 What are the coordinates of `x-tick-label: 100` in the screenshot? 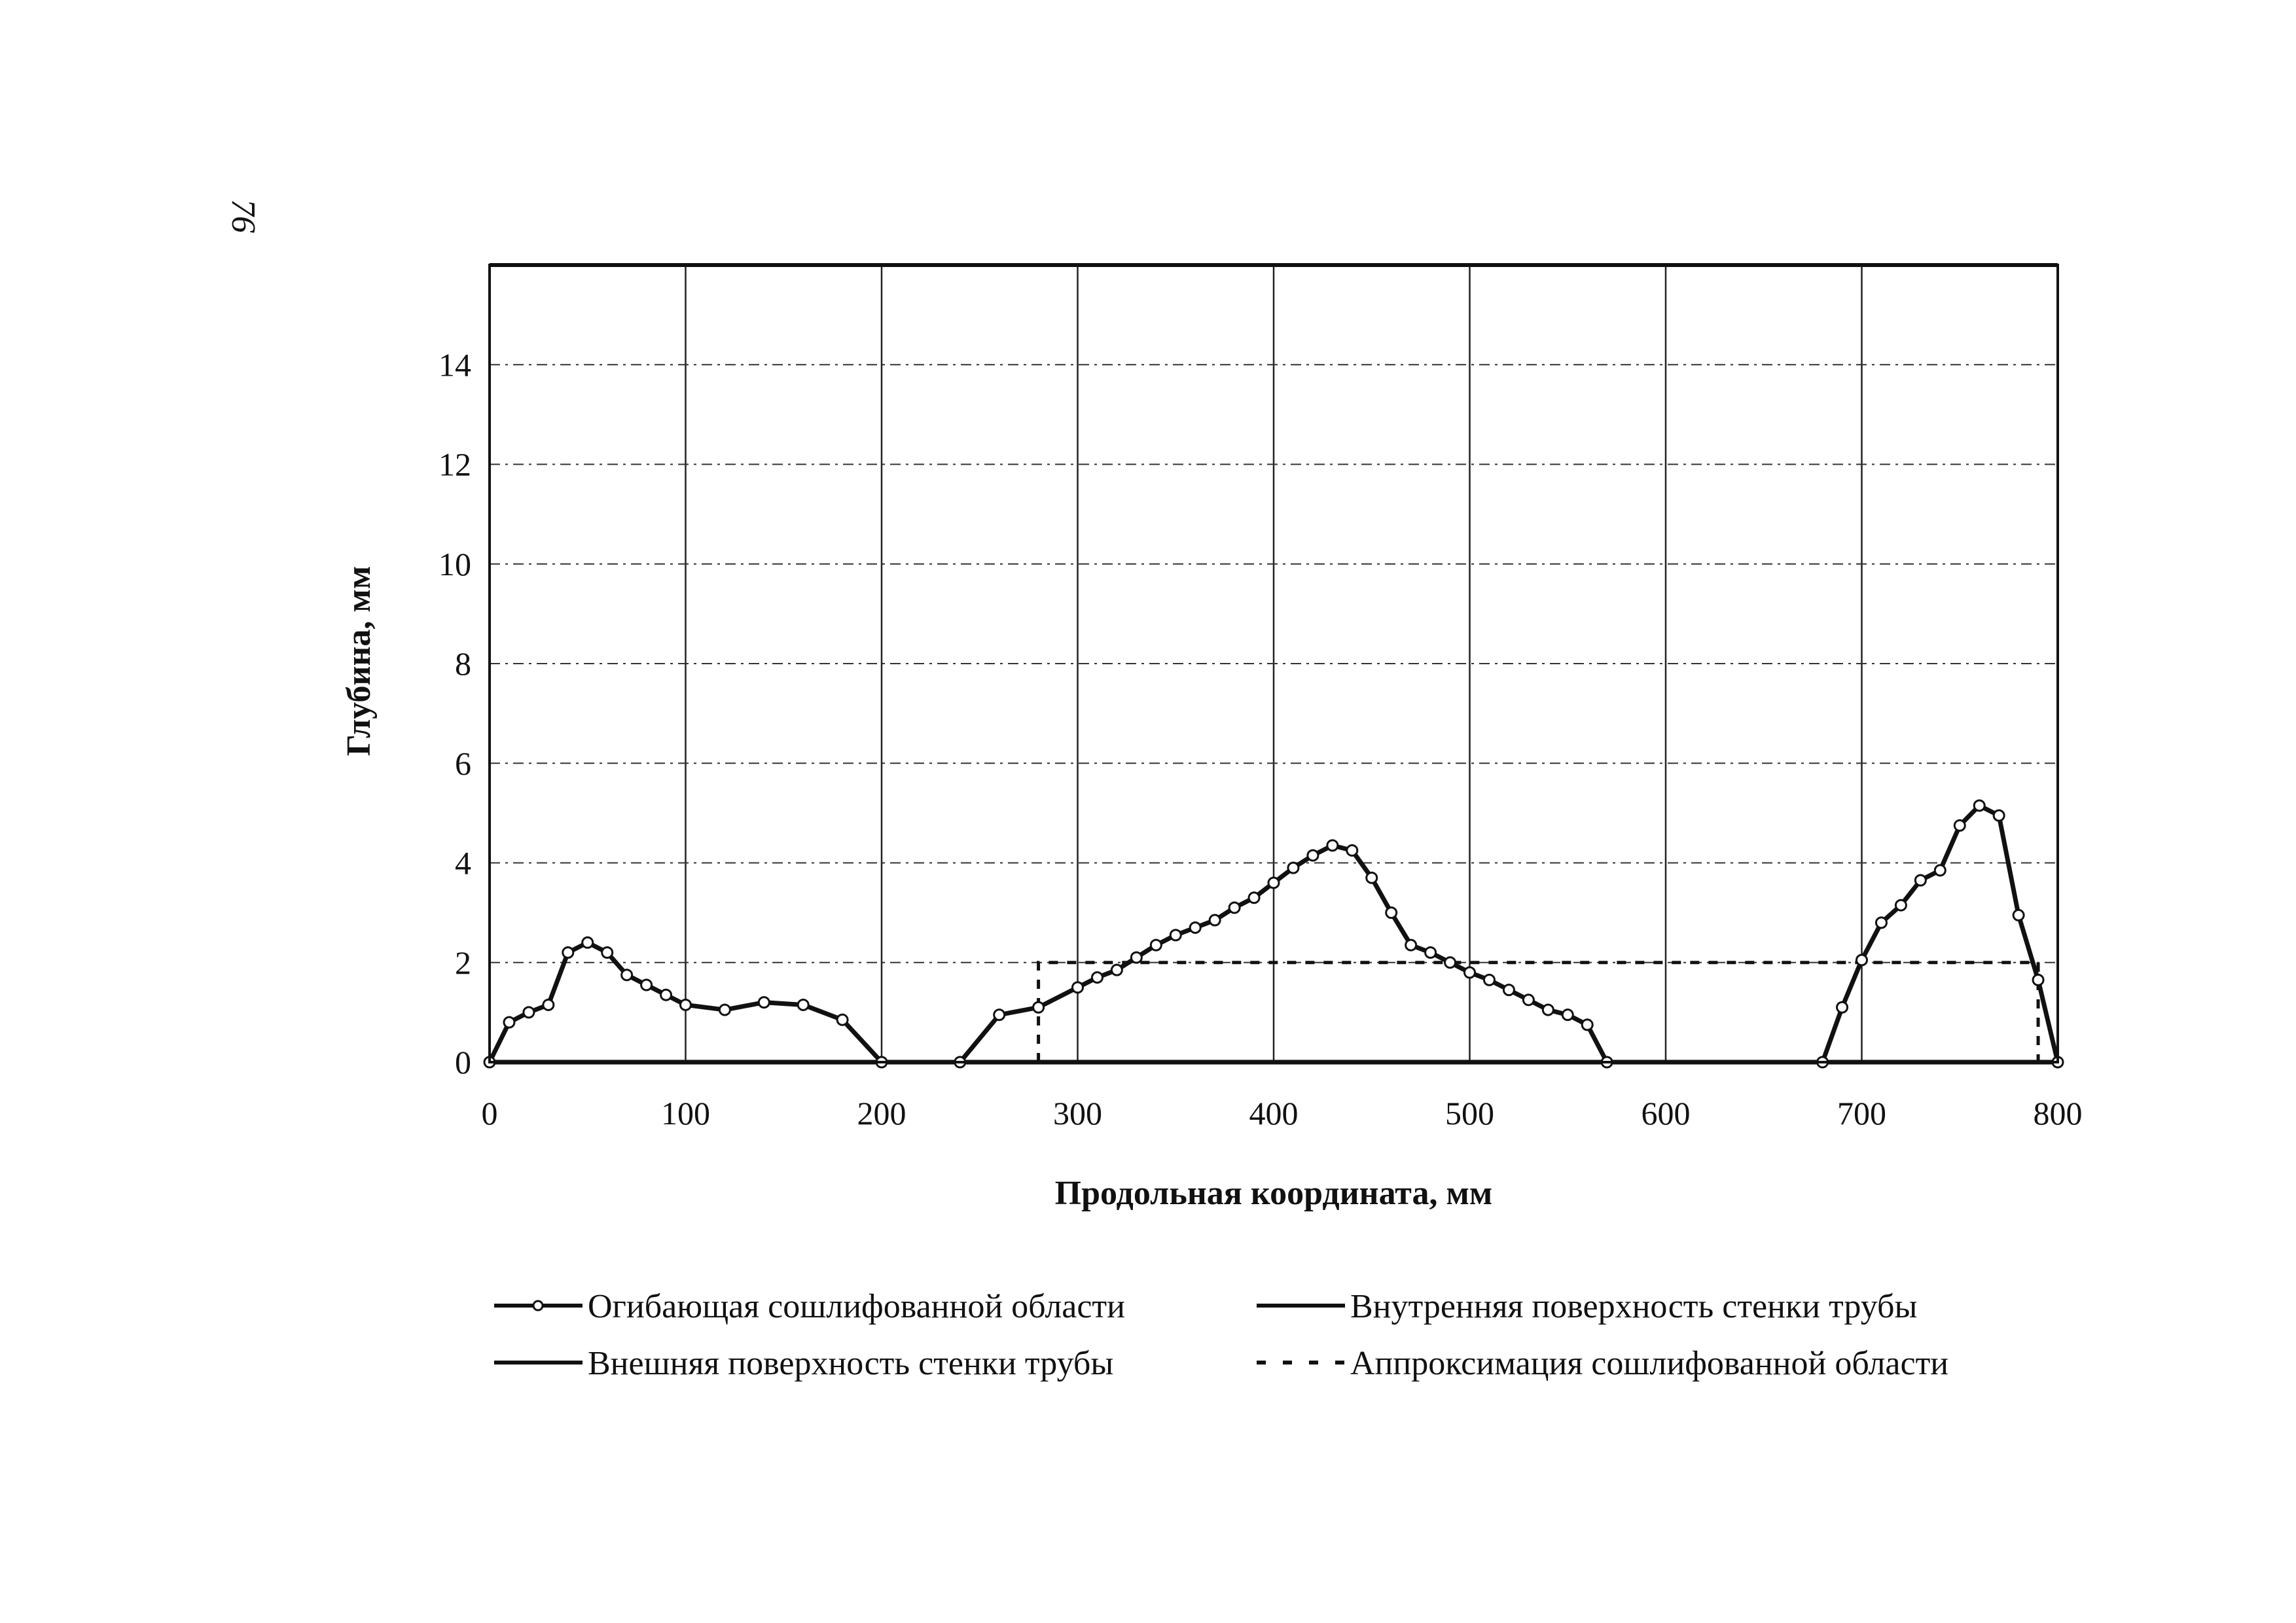 It's located at (685, 1113).